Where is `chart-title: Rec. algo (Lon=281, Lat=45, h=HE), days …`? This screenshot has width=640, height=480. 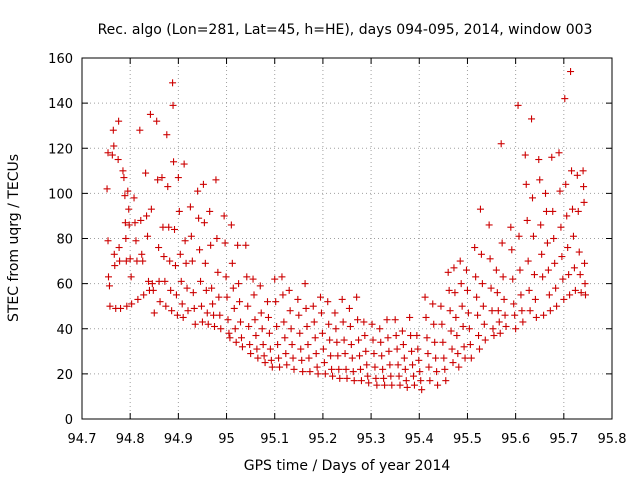 chart-title: Rec. algo (Lon=281, Lat=45, h=HE), days … is located at coordinates (345, 30).